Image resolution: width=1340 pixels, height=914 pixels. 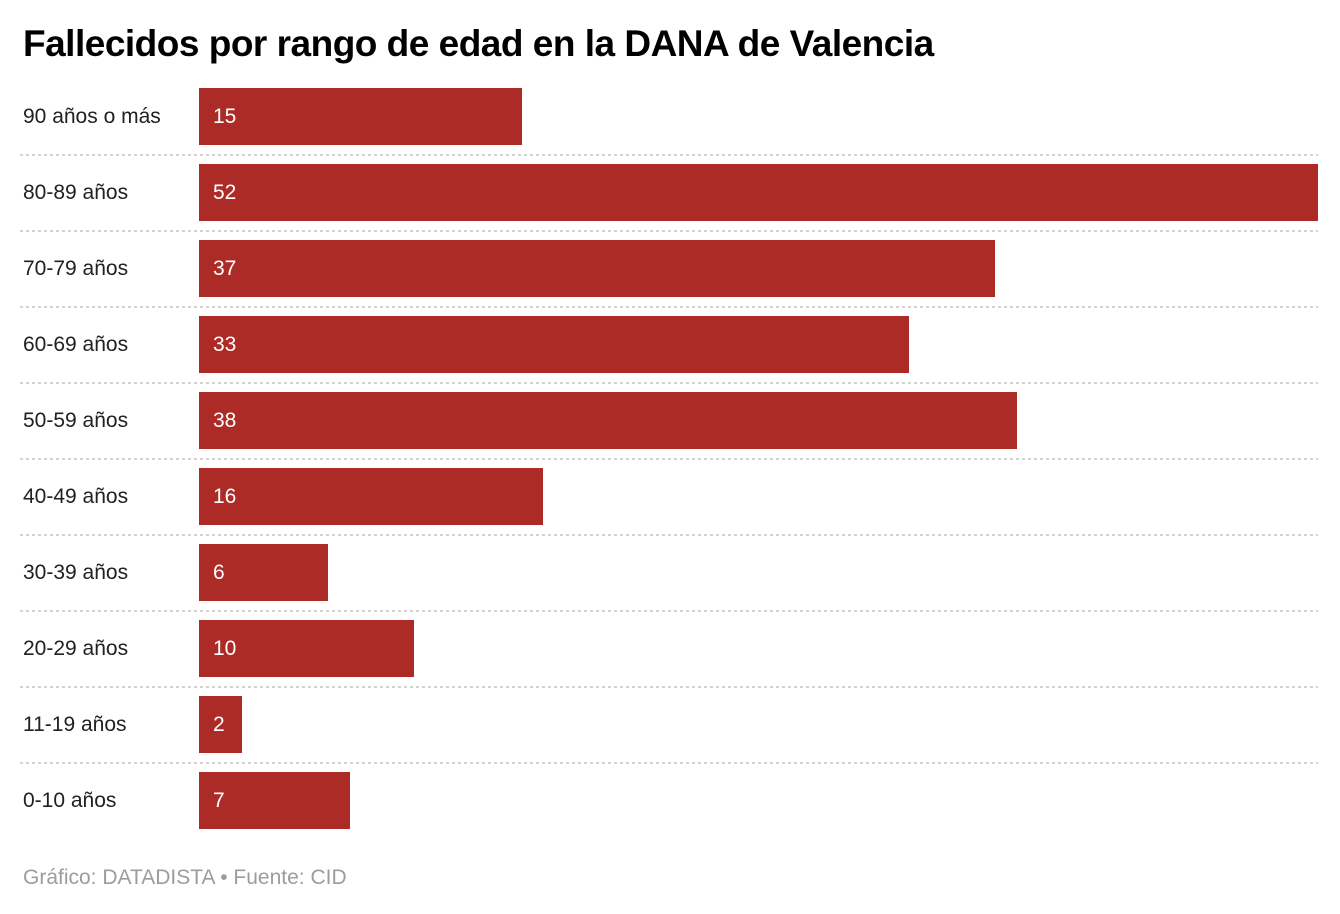 I want to click on bar-row: 50-59 años 38, so click(x=669, y=421).